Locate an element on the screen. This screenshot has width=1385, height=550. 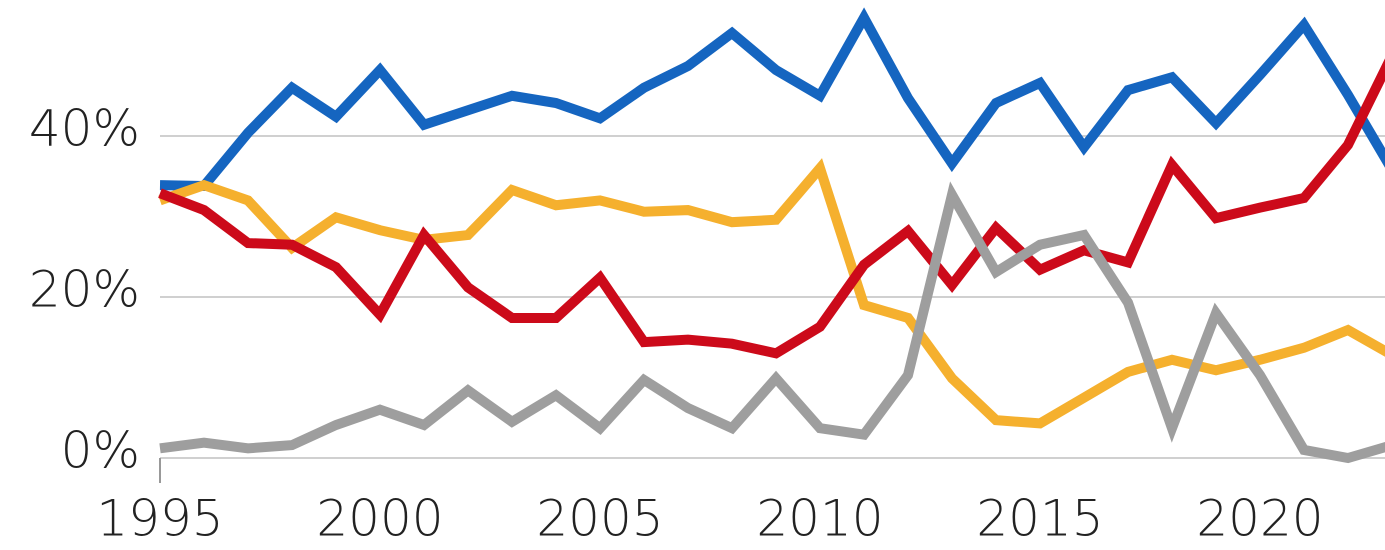
y-tick-label: 20% is located at coordinates (84, 290).